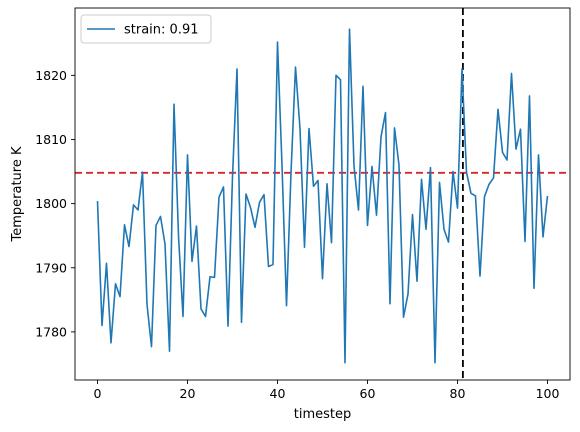  Describe the element at coordinates (51, 75) in the screenshot. I see `y-tick-label: 1820` at that location.